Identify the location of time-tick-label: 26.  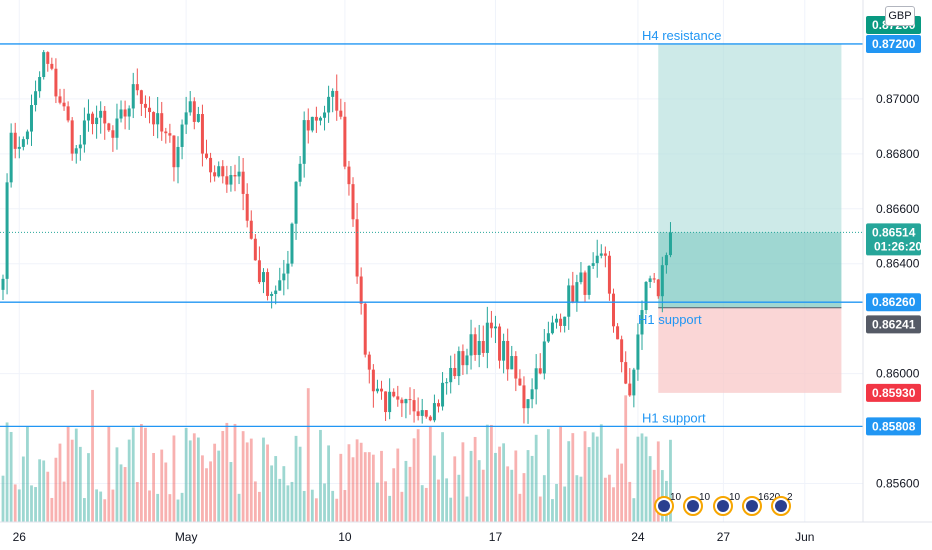
(20, 537).